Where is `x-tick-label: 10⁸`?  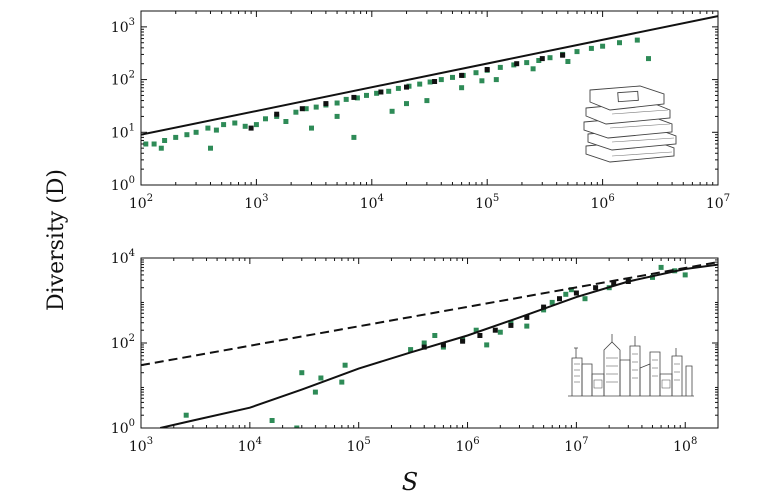
x-tick-label: 10⁸ is located at coordinates (685, 445).